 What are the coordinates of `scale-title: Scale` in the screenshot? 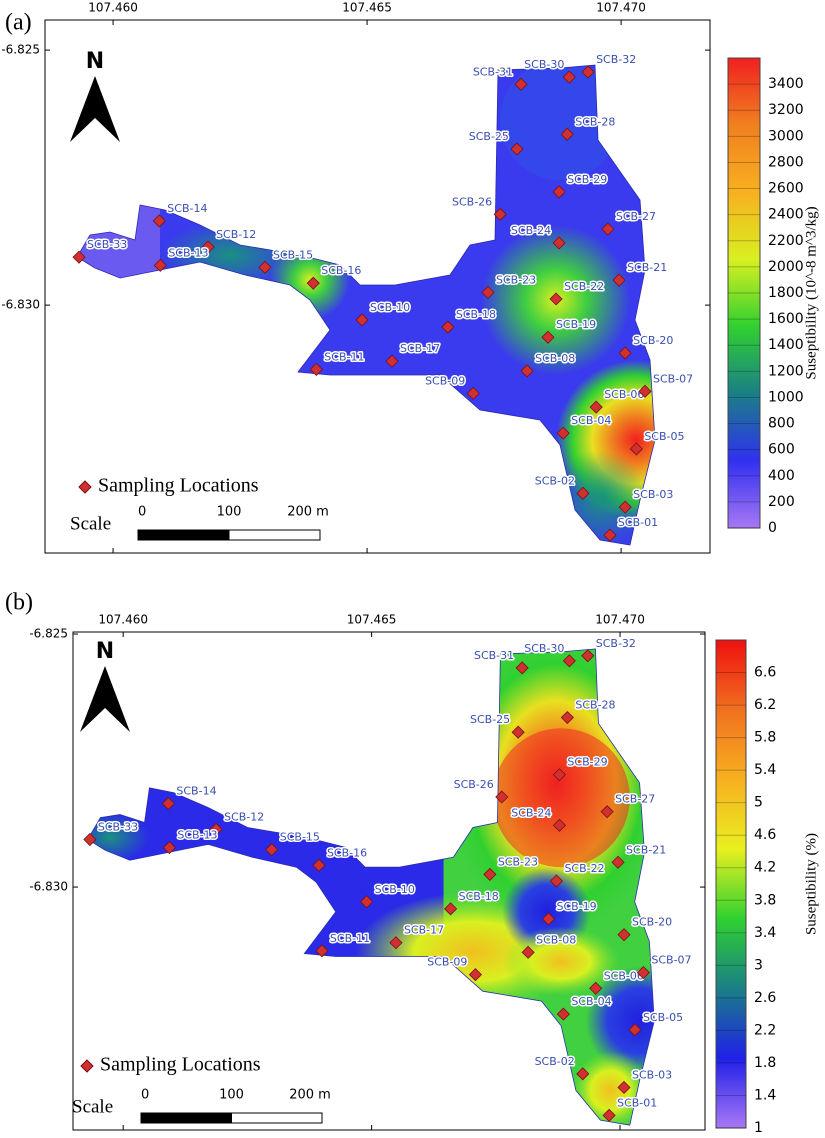 It's located at (90, 523).